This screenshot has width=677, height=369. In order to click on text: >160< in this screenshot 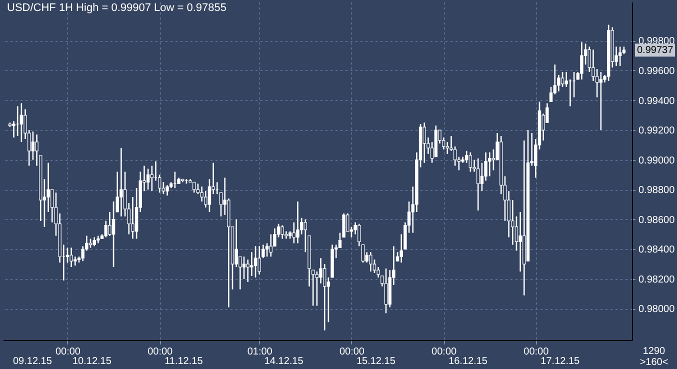, I will do `click(654, 362)`.